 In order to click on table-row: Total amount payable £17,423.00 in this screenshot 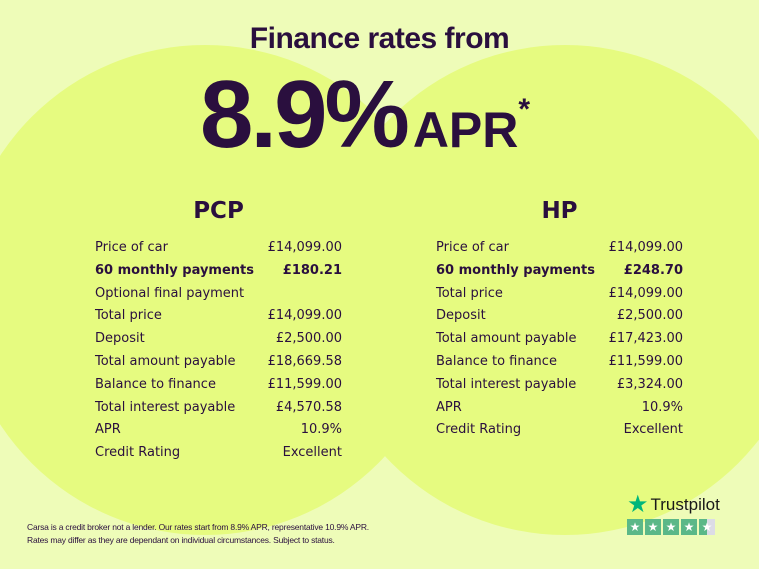, I will do `click(559, 339)`.